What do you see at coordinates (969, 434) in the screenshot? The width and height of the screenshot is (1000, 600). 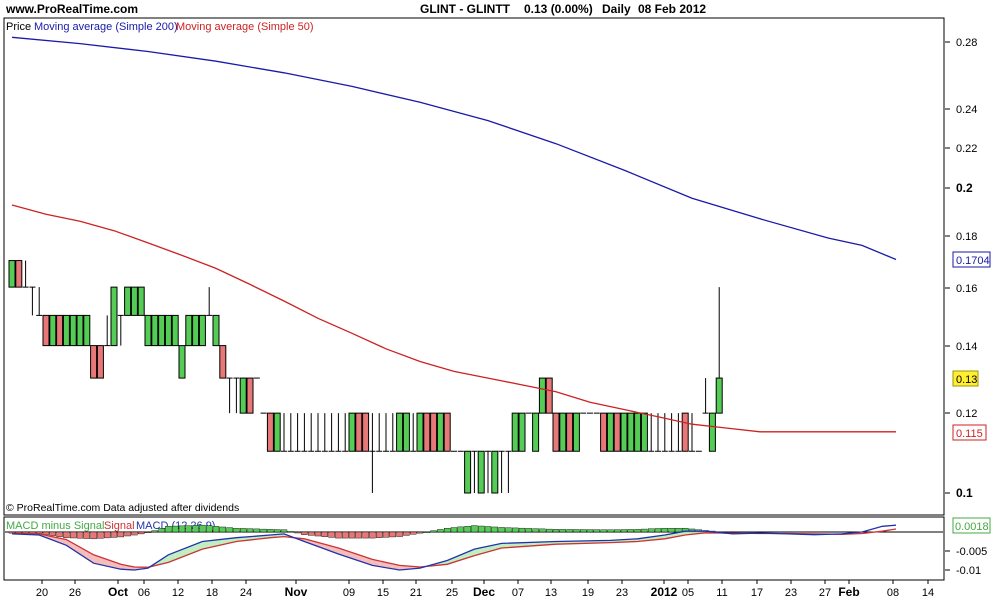 I see `badge-ma50-value: 0.115` at bounding box center [969, 434].